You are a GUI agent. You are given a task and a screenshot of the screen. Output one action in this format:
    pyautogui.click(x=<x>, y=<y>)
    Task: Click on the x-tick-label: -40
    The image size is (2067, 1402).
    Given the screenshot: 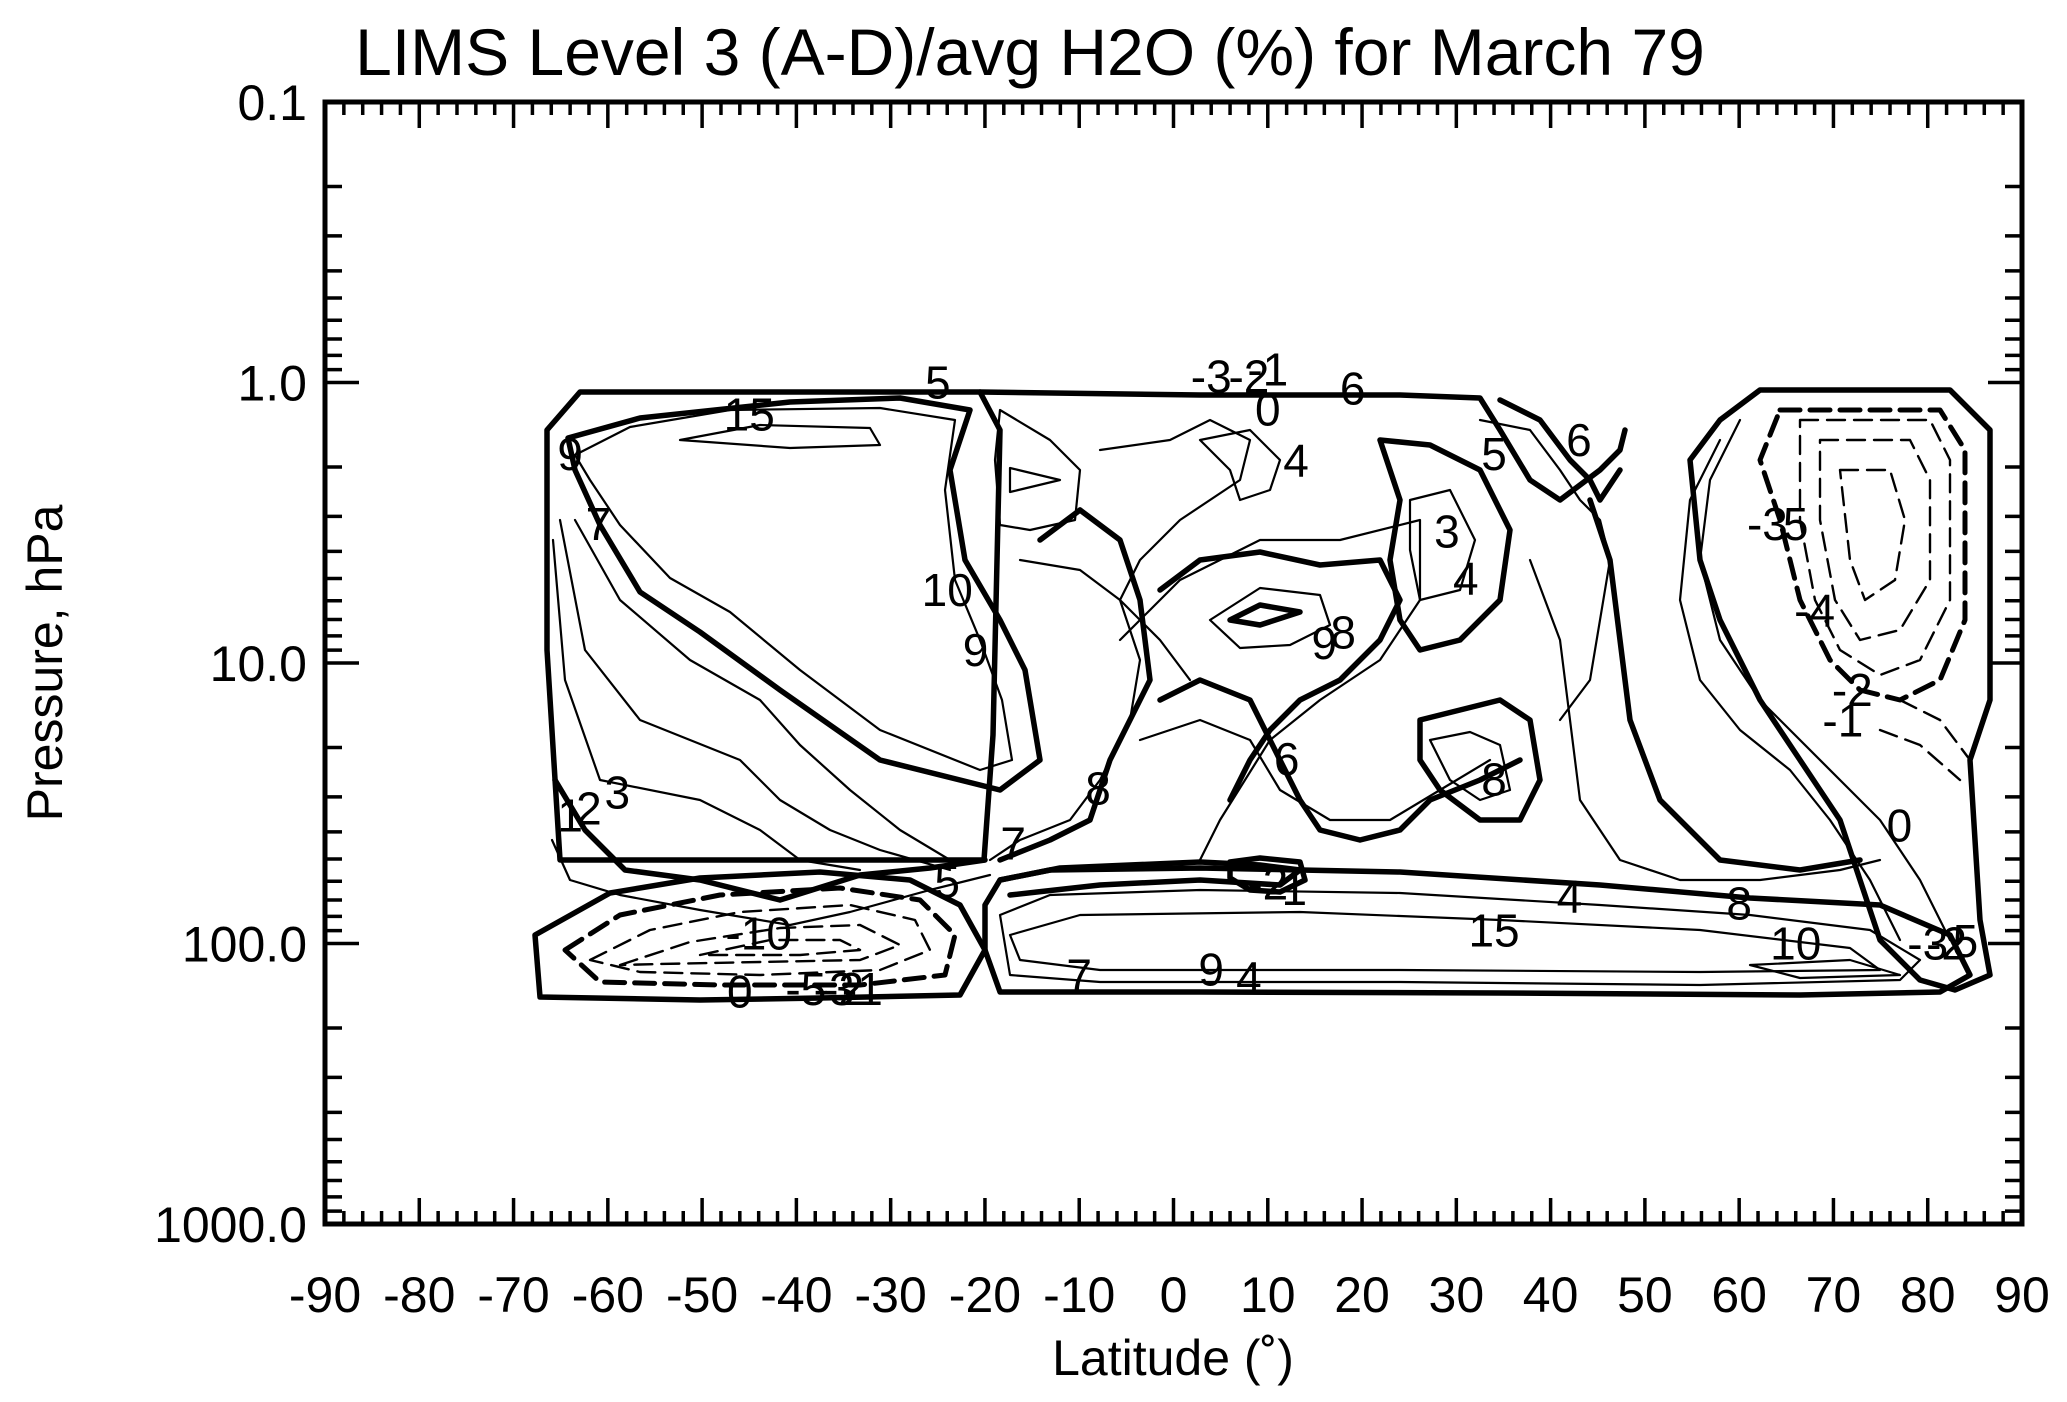 What is the action you would take?
    pyautogui.click(x=796, y=1295)
    